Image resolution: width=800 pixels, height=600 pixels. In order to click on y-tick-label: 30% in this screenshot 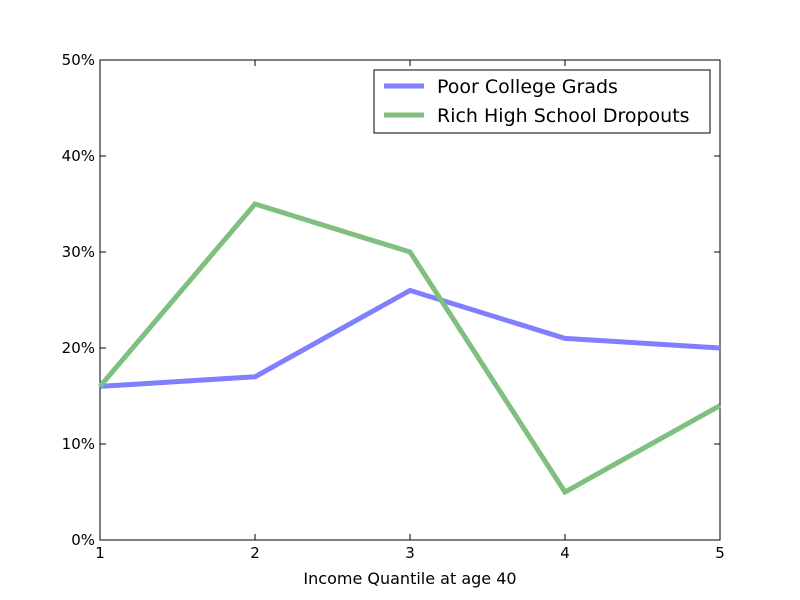, I will do `click(78, 252)`.